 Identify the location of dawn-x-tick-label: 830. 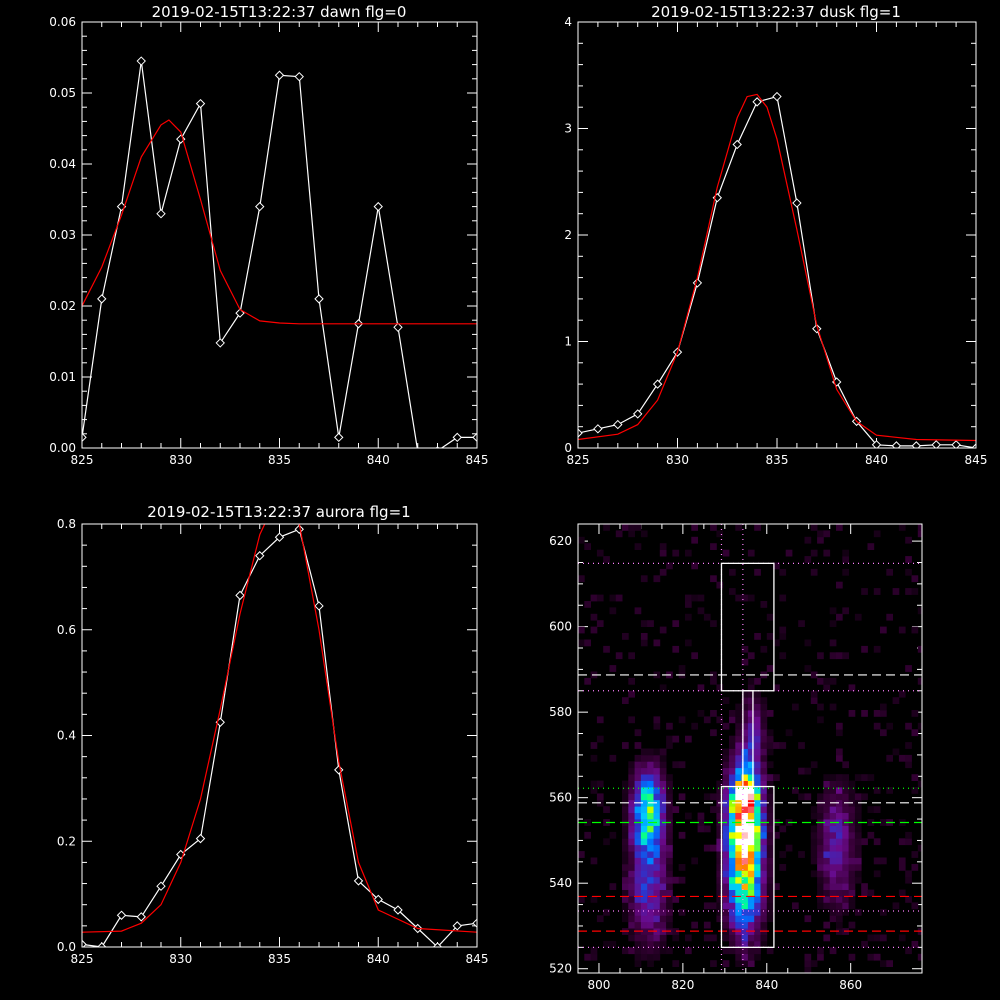
(180, 460).